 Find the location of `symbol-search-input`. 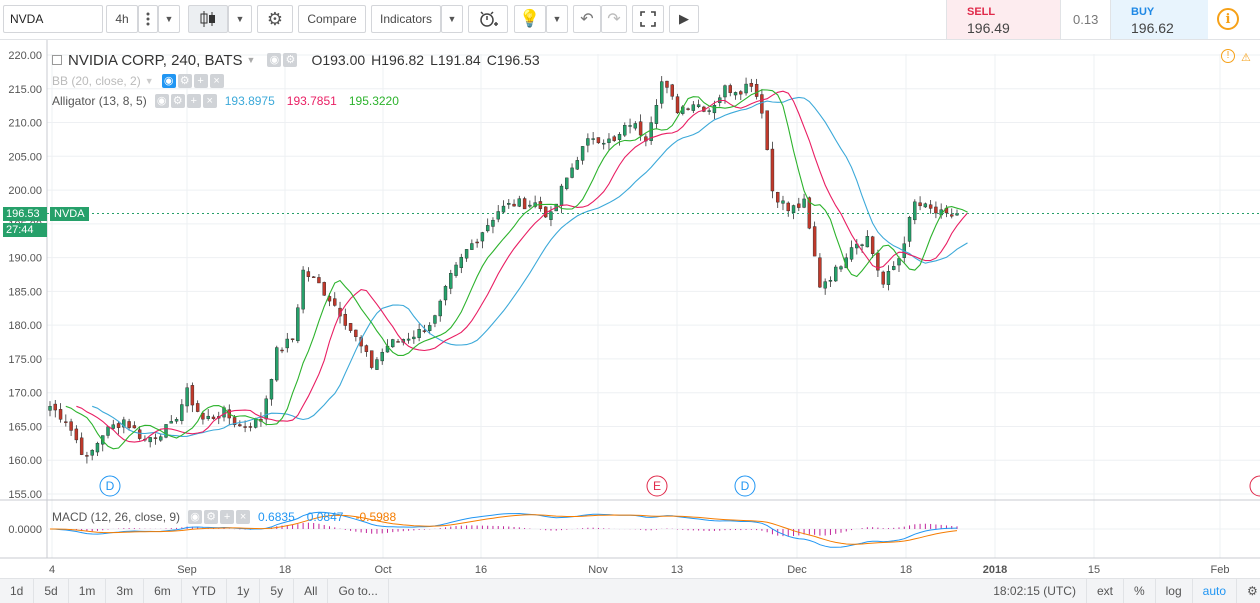

symbol-search-input is located at coordinates (53, 19).